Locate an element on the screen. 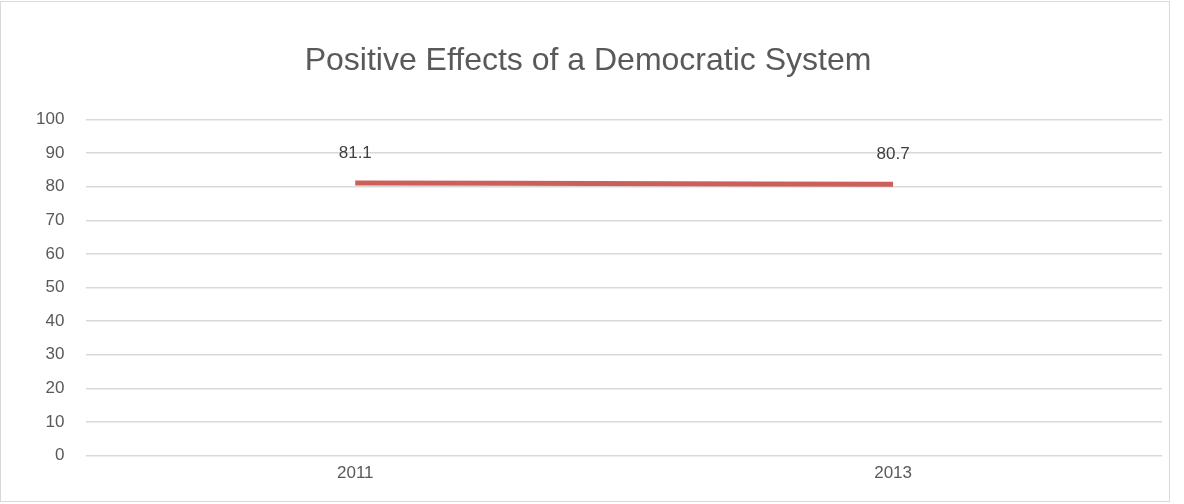  y-tick-label: 70 is located at coordinates (55, 219).